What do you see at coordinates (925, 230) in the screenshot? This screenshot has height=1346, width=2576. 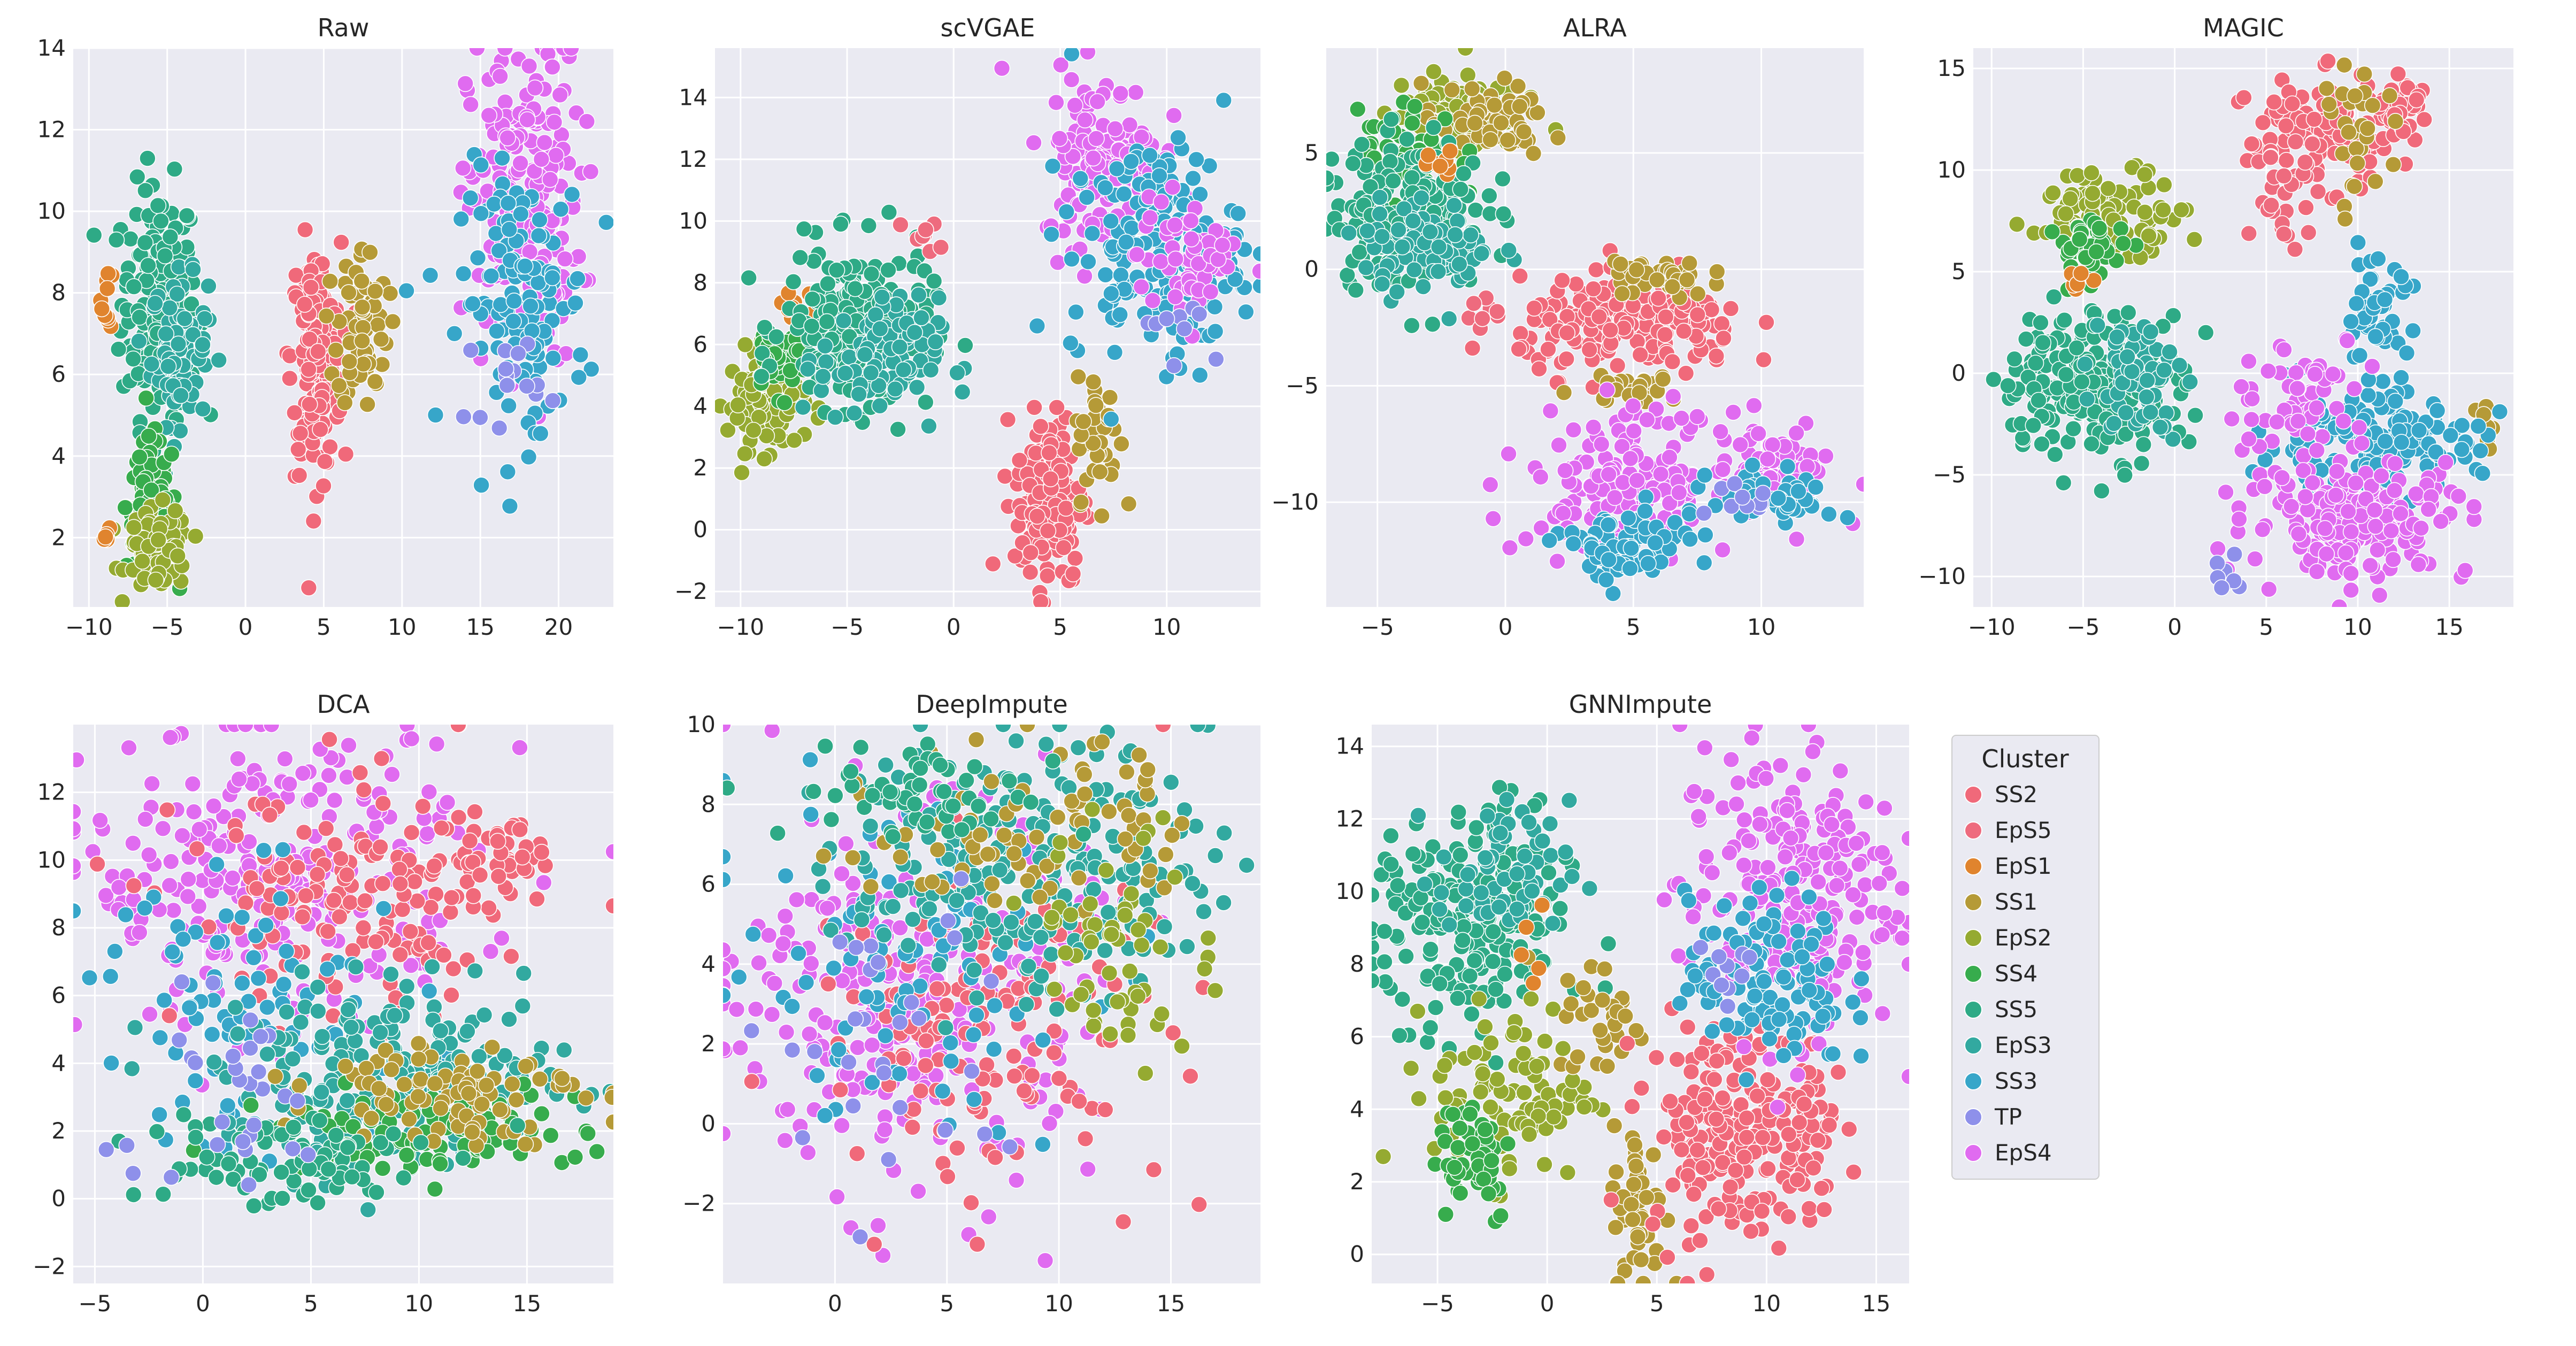 I see `point-eps5` at bounding box center [925, 230].